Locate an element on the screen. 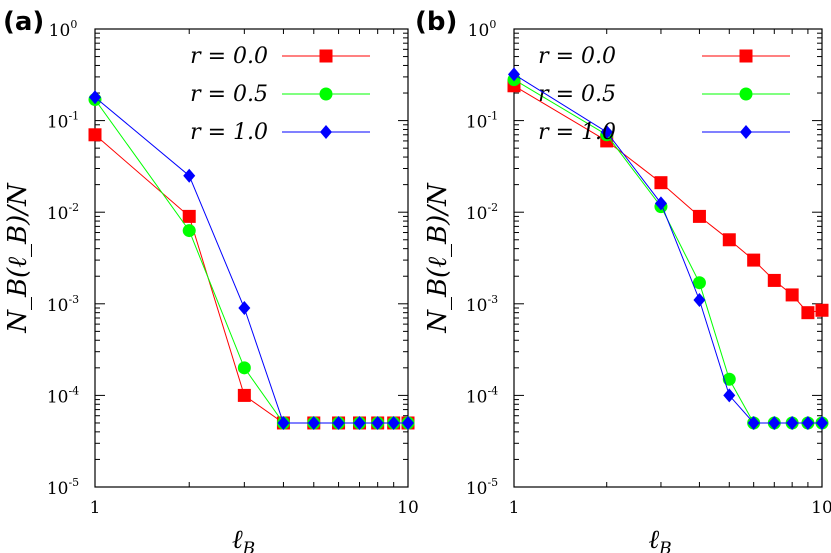 This screenshot has height=553, width=831. y-tick-exponent: 0 is located at coordinates (492, 24).